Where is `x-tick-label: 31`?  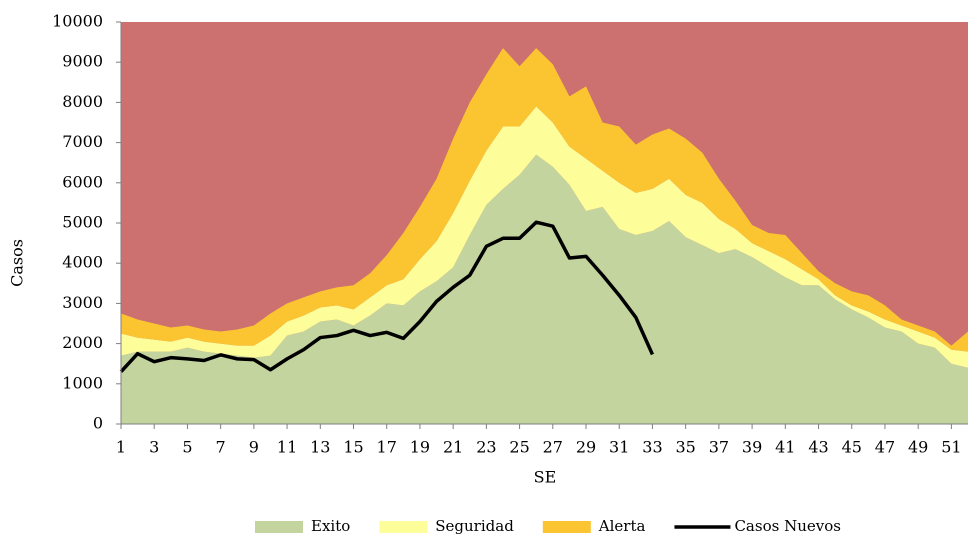 x-tick-label: 31 is located at coordinates (619, 447).